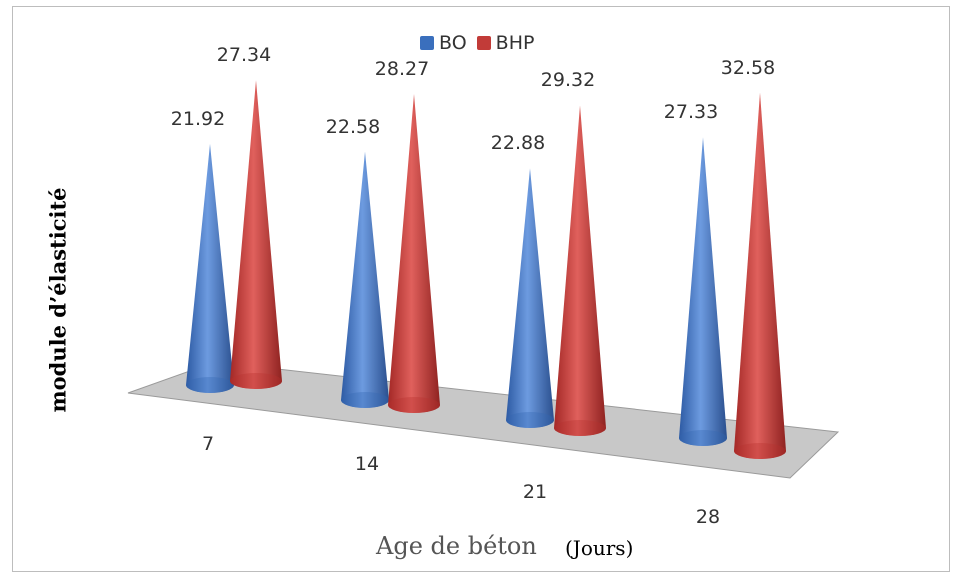 This screenshot has width=960, height=578. Describe the element at coordinates (244, 55) in the screenshot. I see `data-label-bhp-7: 27.34` at that location.